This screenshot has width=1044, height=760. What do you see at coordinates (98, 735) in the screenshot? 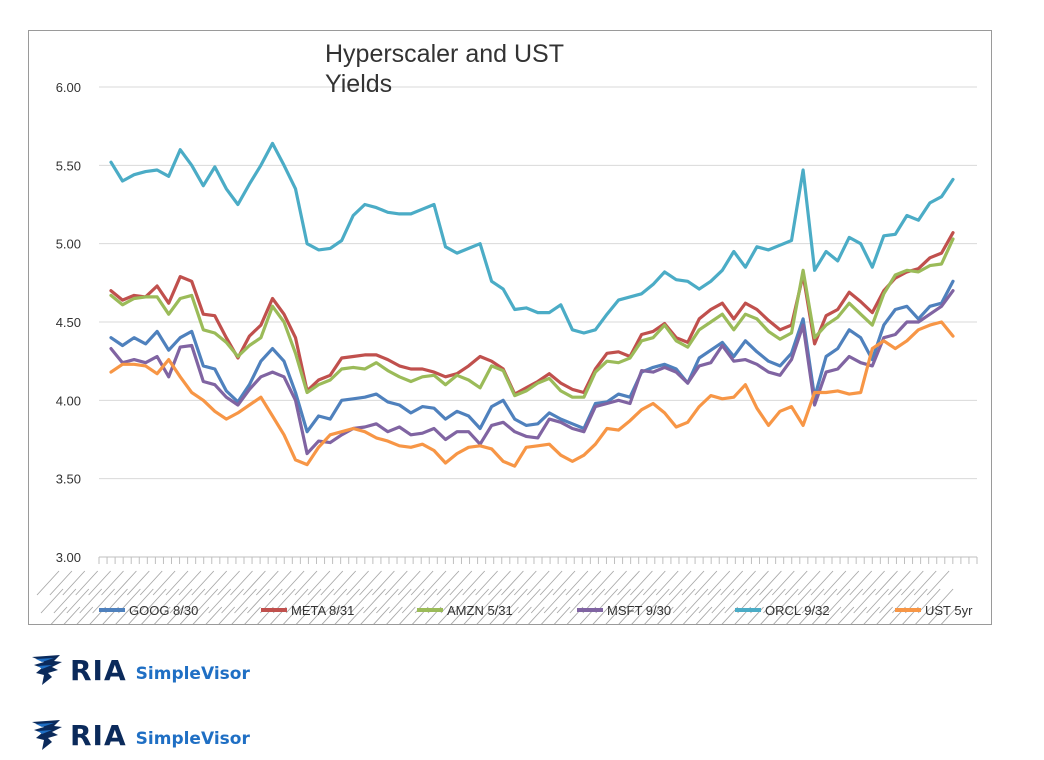
I see `logo-word: RIA` at bounding box center [98, 735].